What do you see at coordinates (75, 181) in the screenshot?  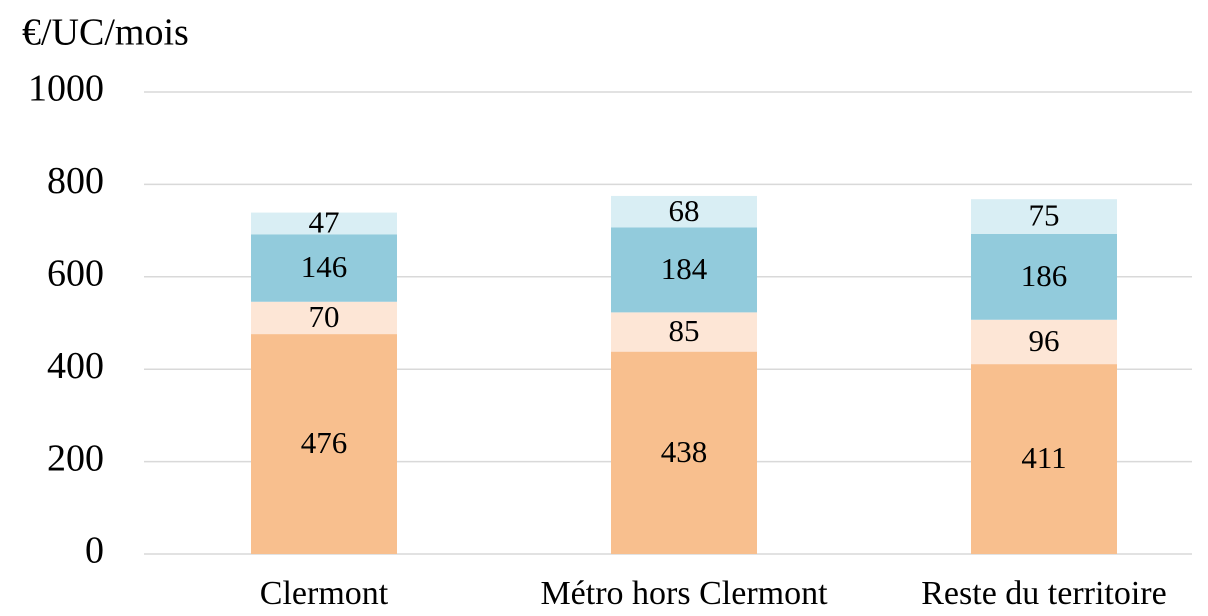 I see `y-tick-label: 800` at bounding box center [75, 181].